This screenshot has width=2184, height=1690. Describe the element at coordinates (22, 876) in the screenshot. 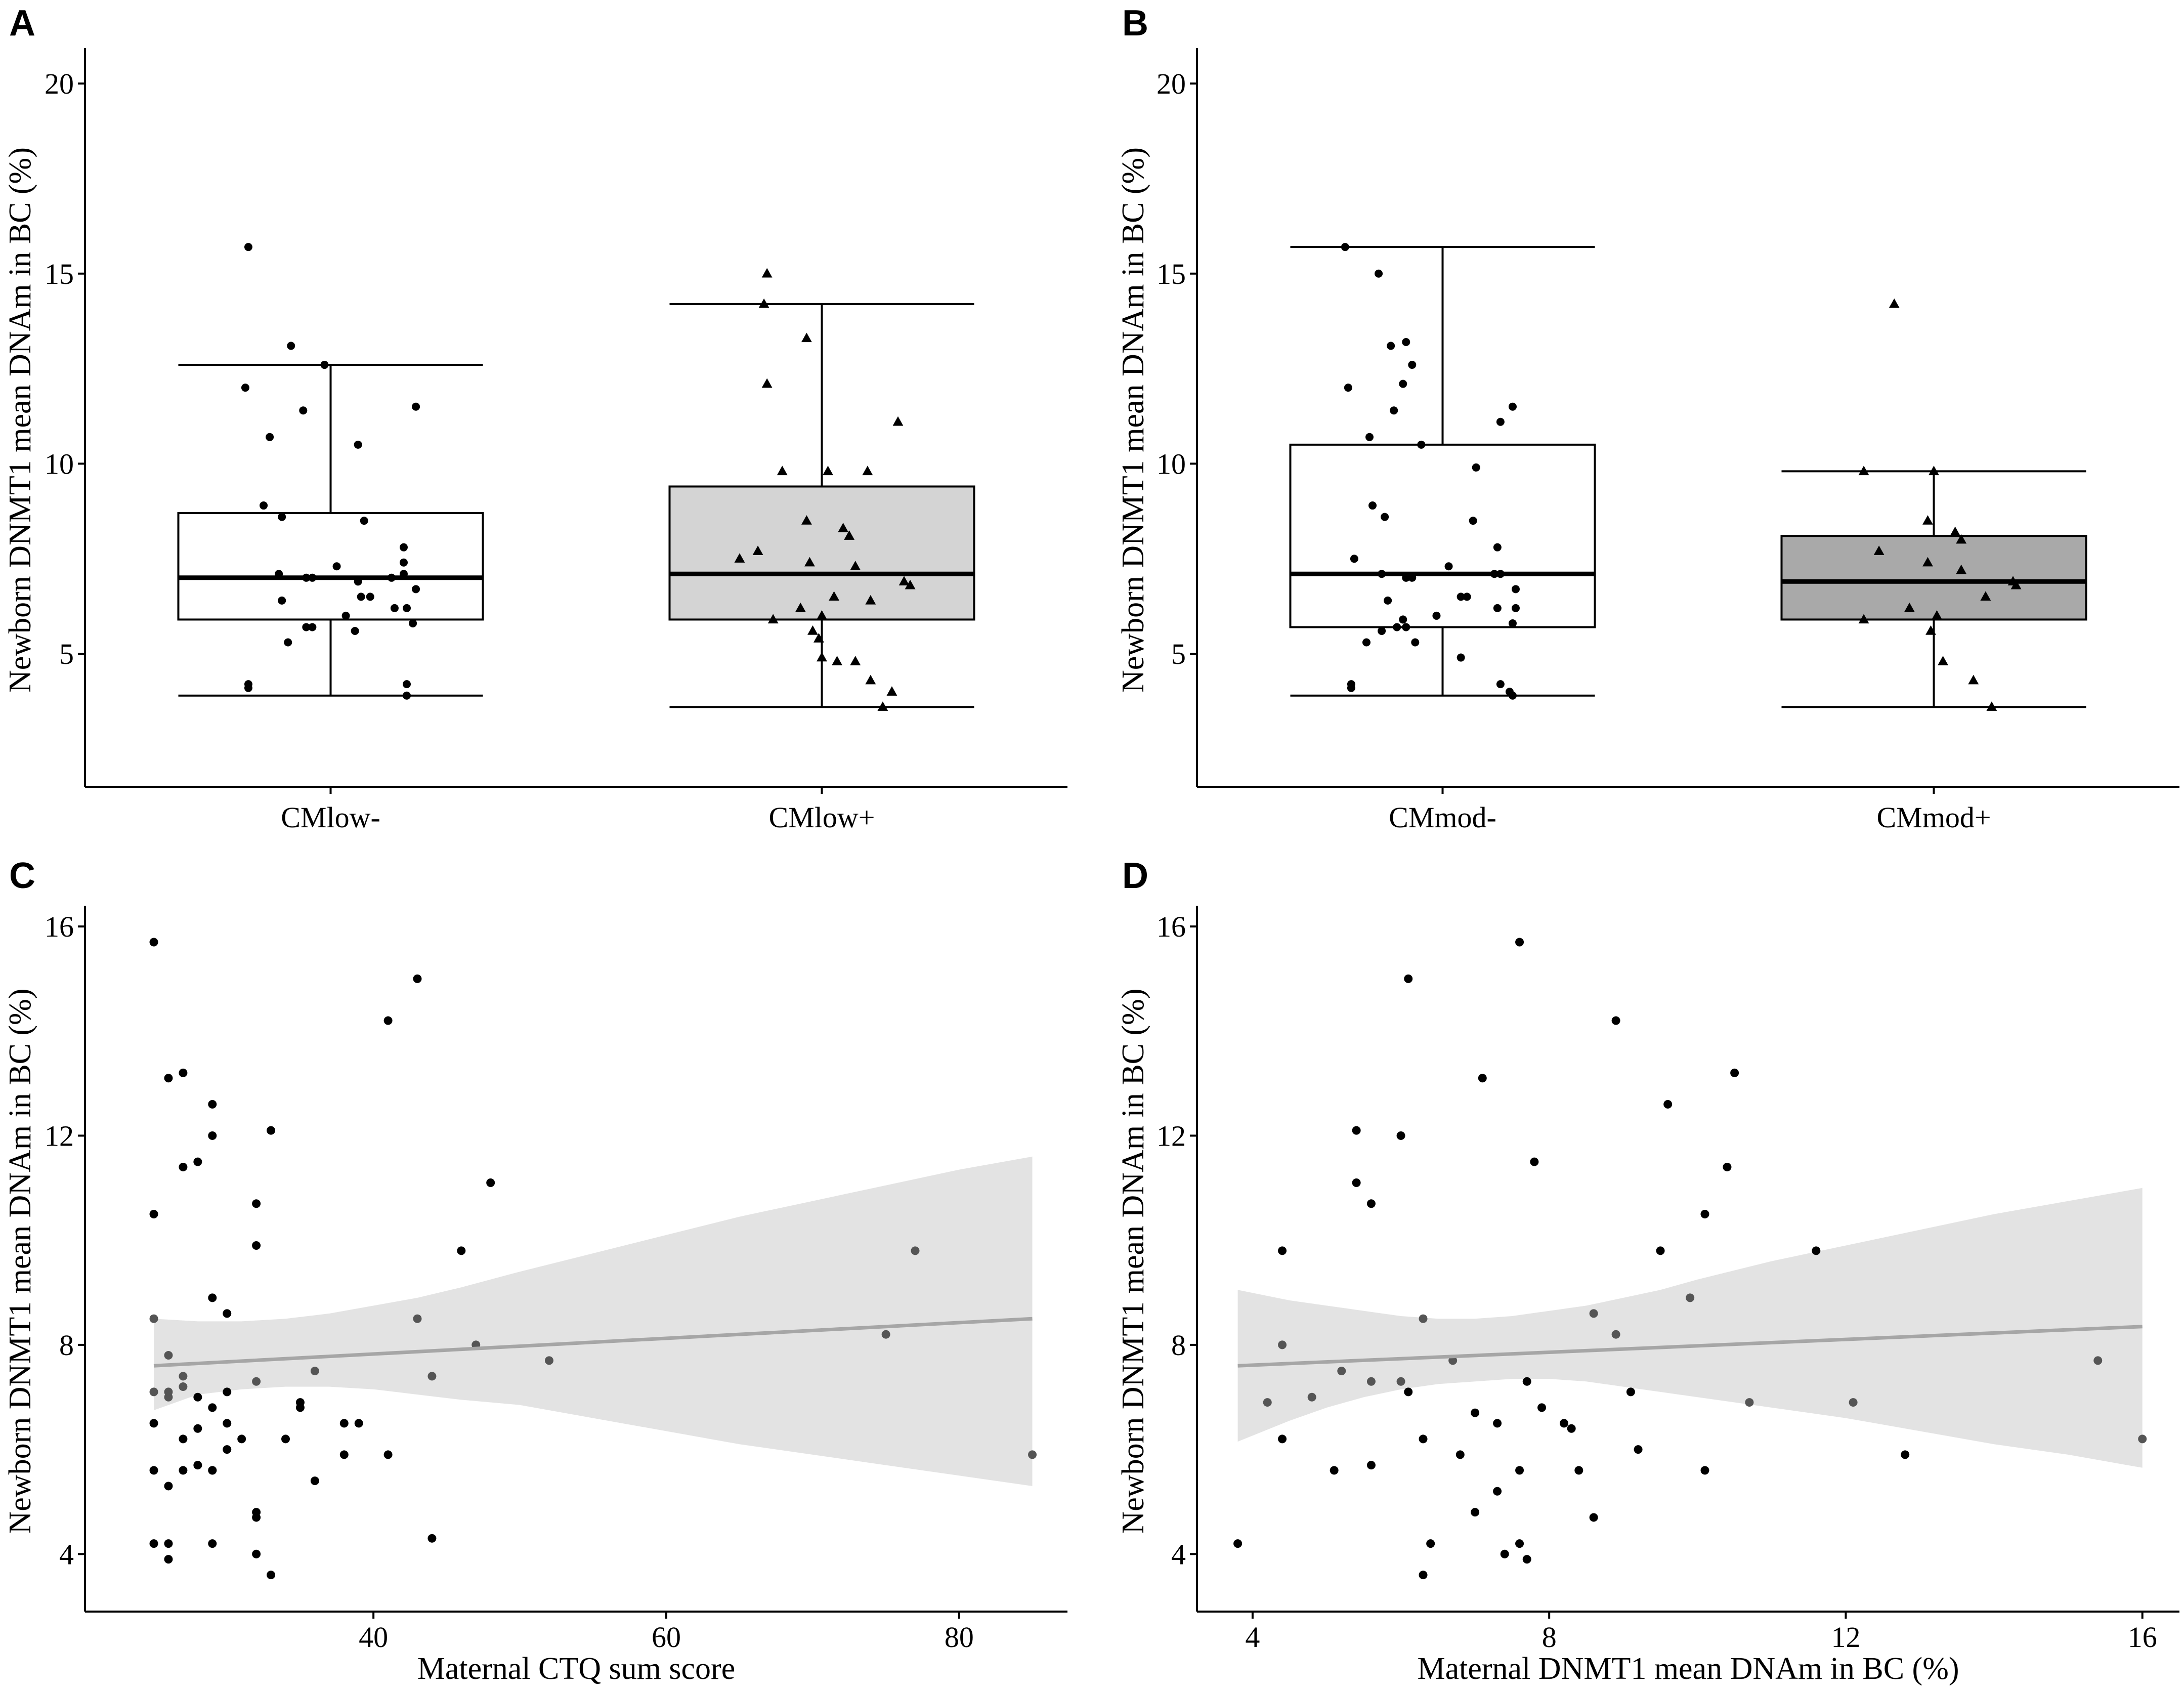

I see `panel-letter-c: C` at that location.